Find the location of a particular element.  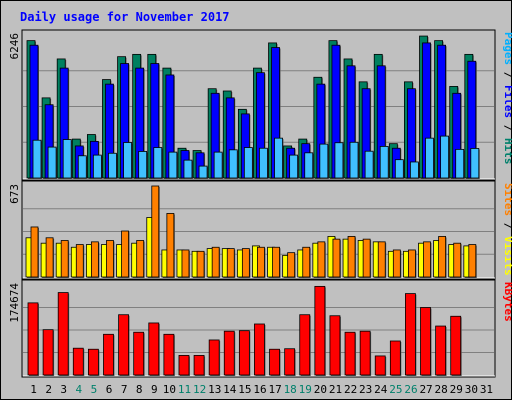

legend-entry-traffic-4: Hits is located at coordinates (507, 151).